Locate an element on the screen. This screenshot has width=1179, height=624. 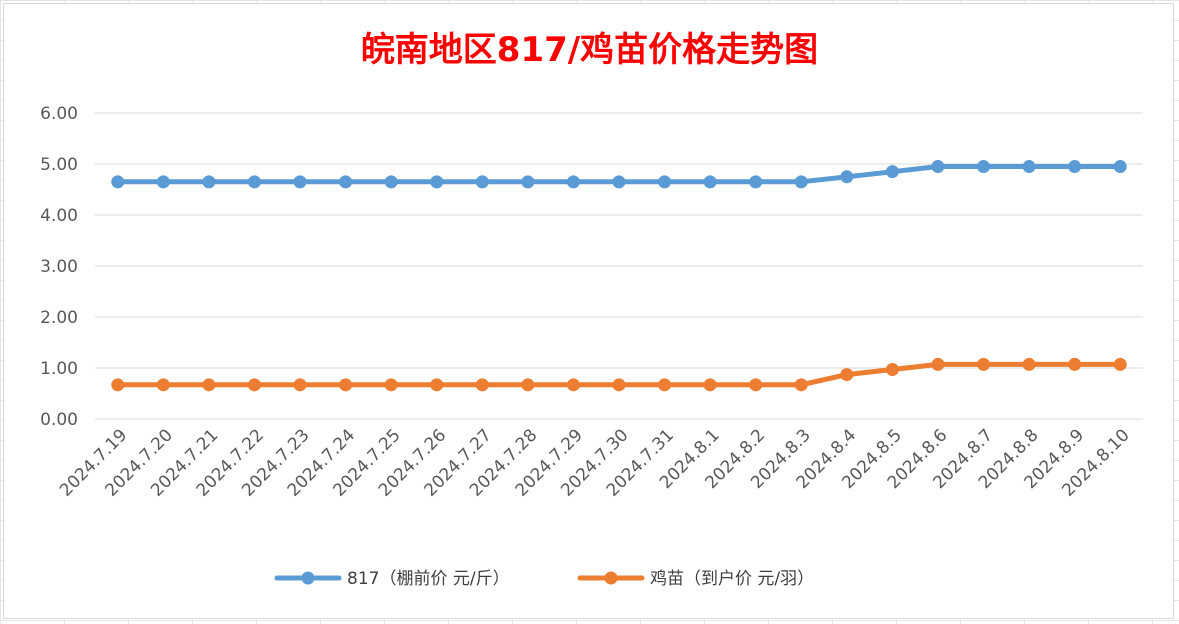
y-tick-label: 0.00 is located at coordinates (59, 420).